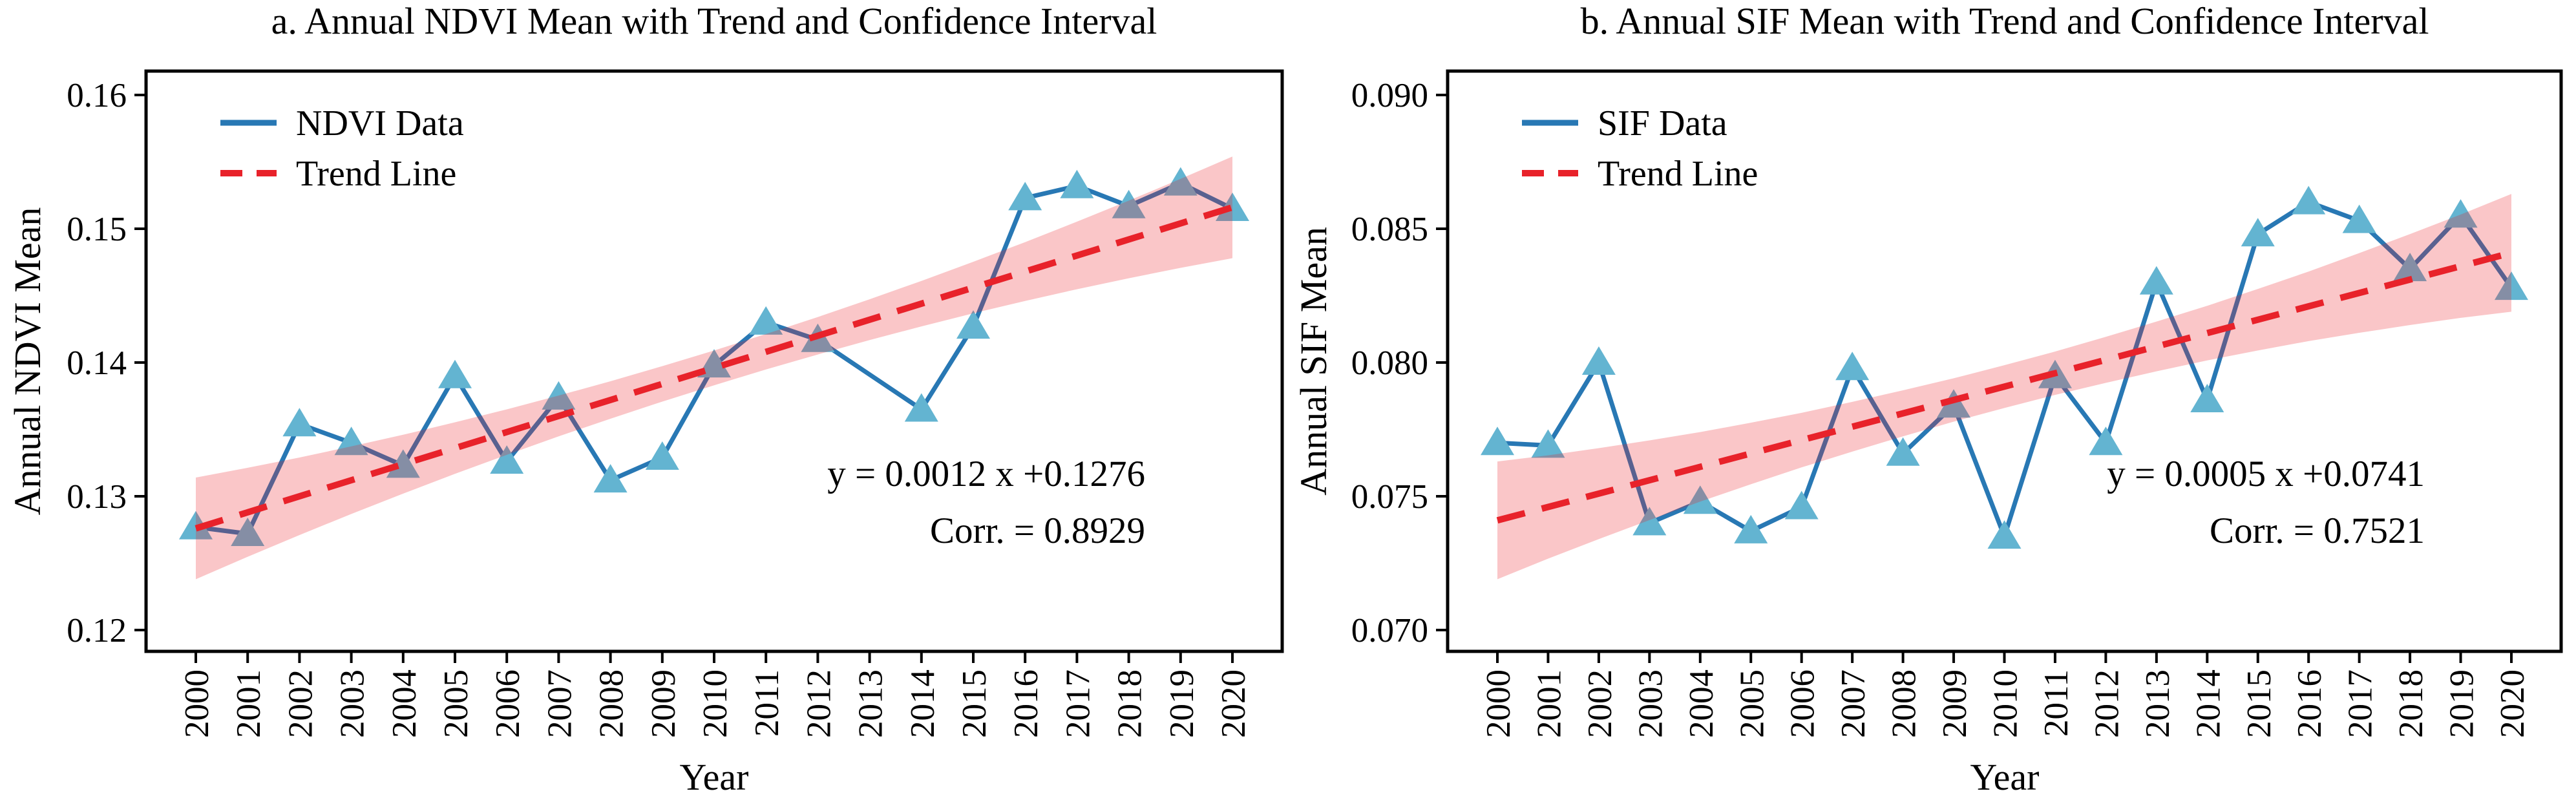 The image size is (2576, 800). Describe the element at coordinates (1904, 703) in the screenshot. I see `x-tick-label: 2008` at that location.